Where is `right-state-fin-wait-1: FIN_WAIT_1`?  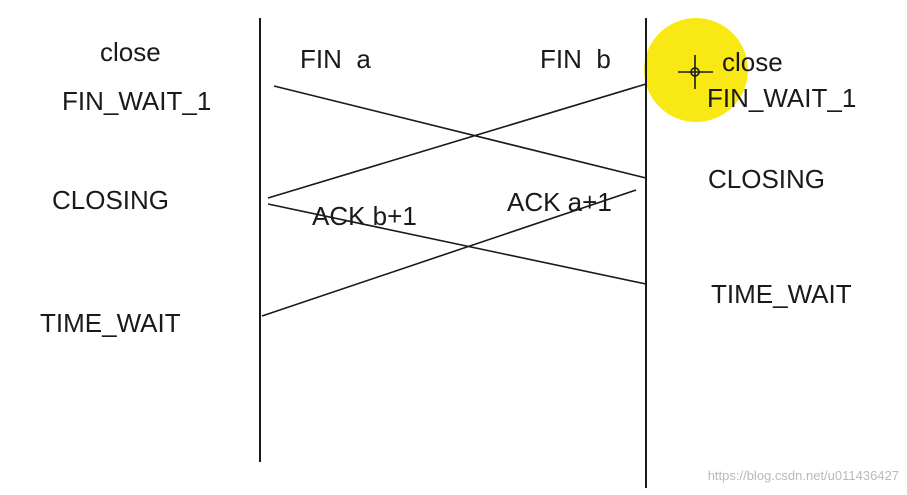
right-state-fin-wait-1: FIN_WAIT_1 is located at coordinates (782, 98).